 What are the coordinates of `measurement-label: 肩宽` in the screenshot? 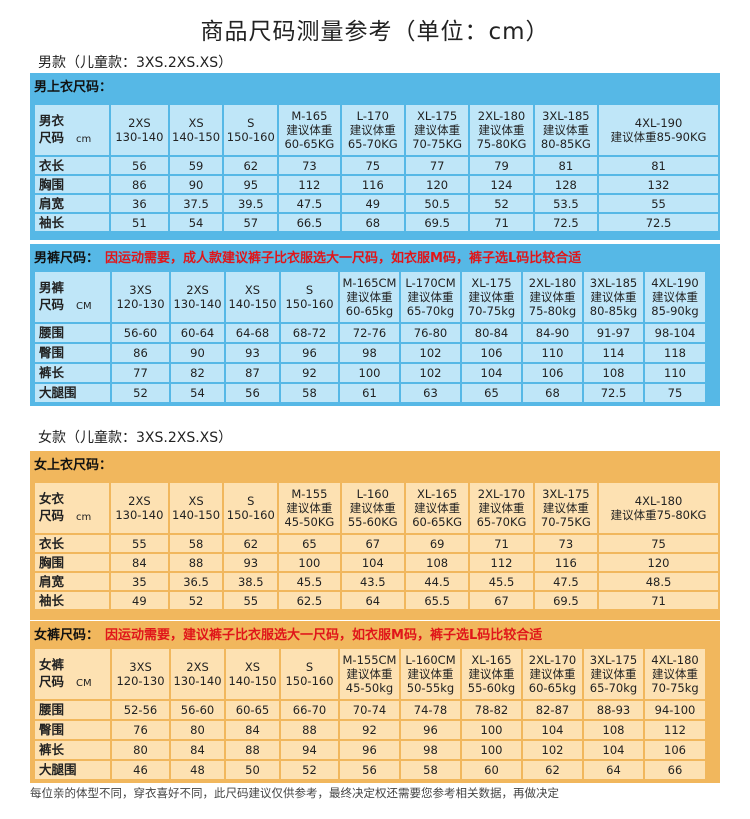 It's located at (72, 203).